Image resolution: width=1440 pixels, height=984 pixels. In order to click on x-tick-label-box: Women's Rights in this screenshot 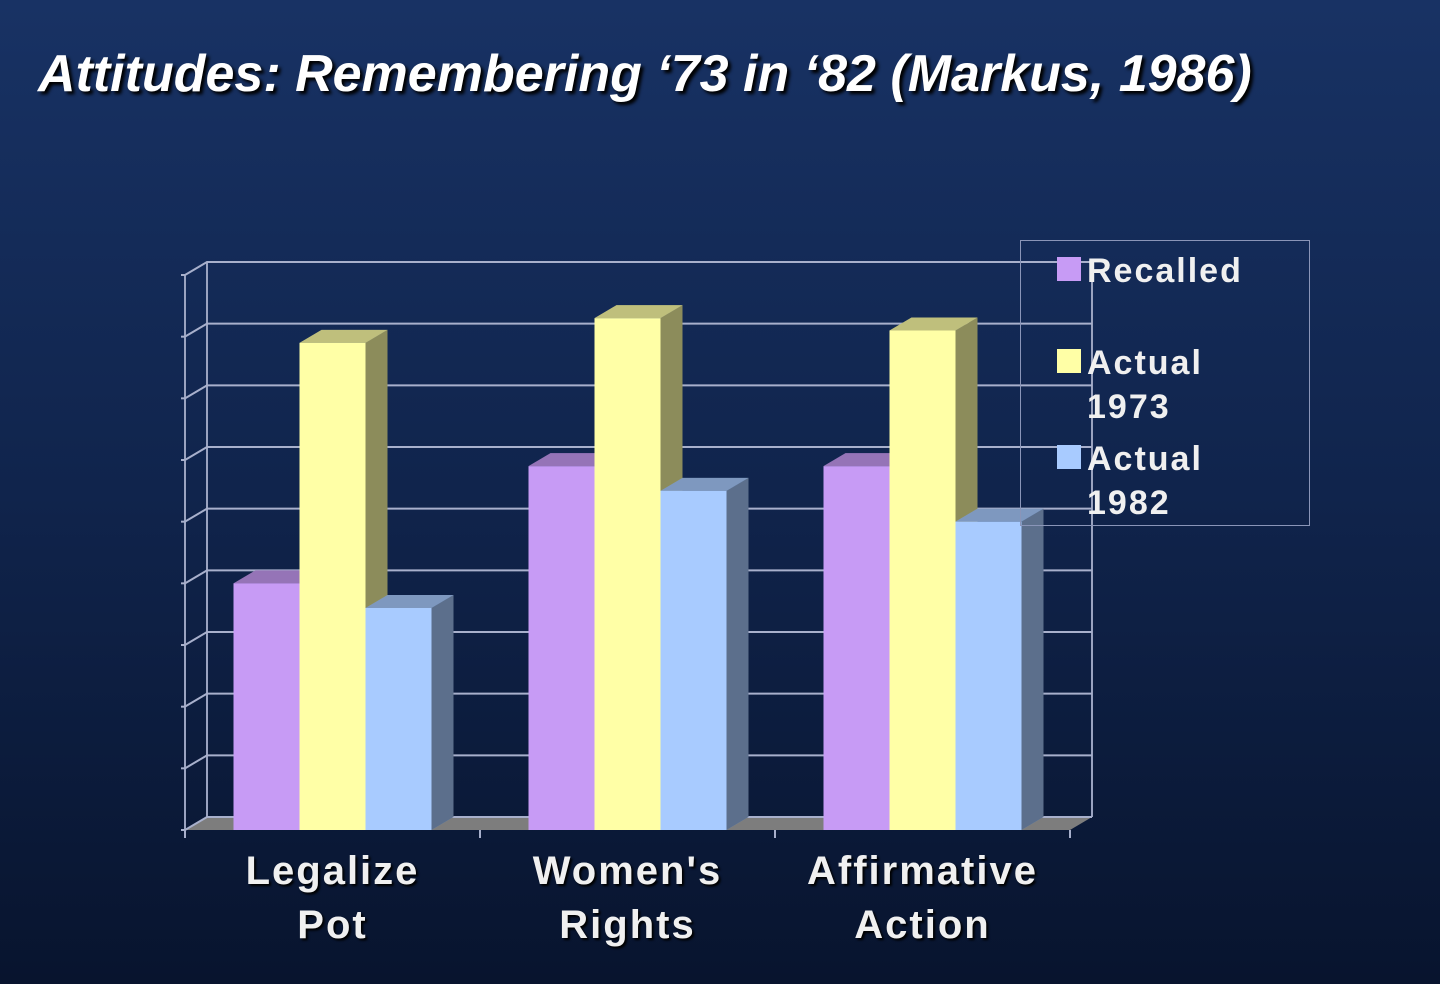, I will do `click(628, 898)`.